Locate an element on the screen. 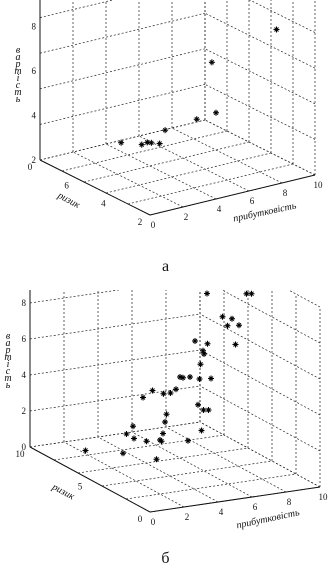 This screenshot has height=575, width=331. z-tick-label: 4 is located at coordinates (34, 116).